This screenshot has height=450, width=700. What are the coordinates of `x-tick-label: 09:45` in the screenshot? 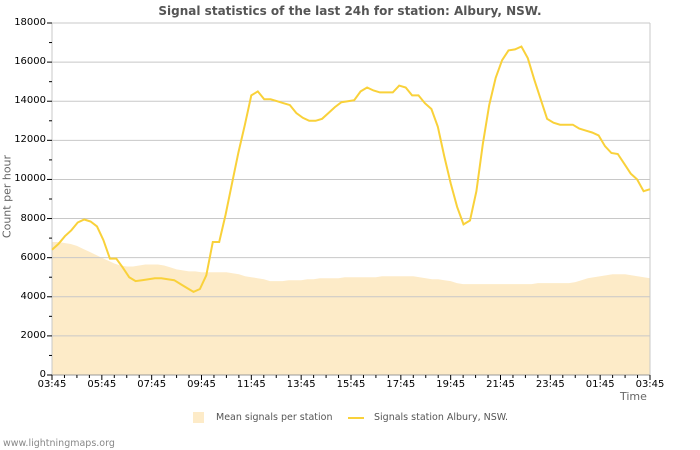 It's located at (201, 384).